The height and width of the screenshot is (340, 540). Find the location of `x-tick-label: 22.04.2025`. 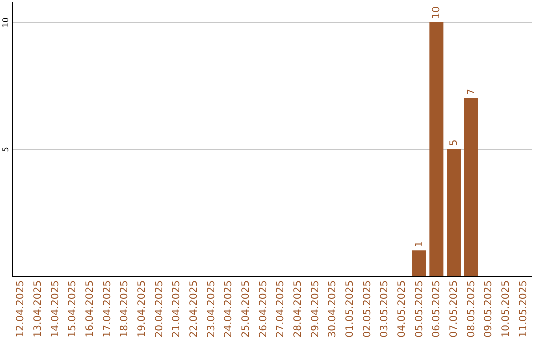

x-tick-label: 22.04.2025 is located at coordinates (194, 309).